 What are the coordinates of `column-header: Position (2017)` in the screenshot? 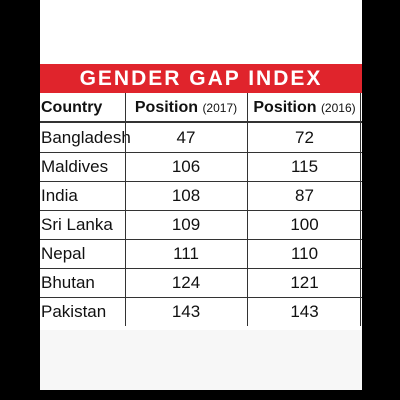 It's located at (186, 107).